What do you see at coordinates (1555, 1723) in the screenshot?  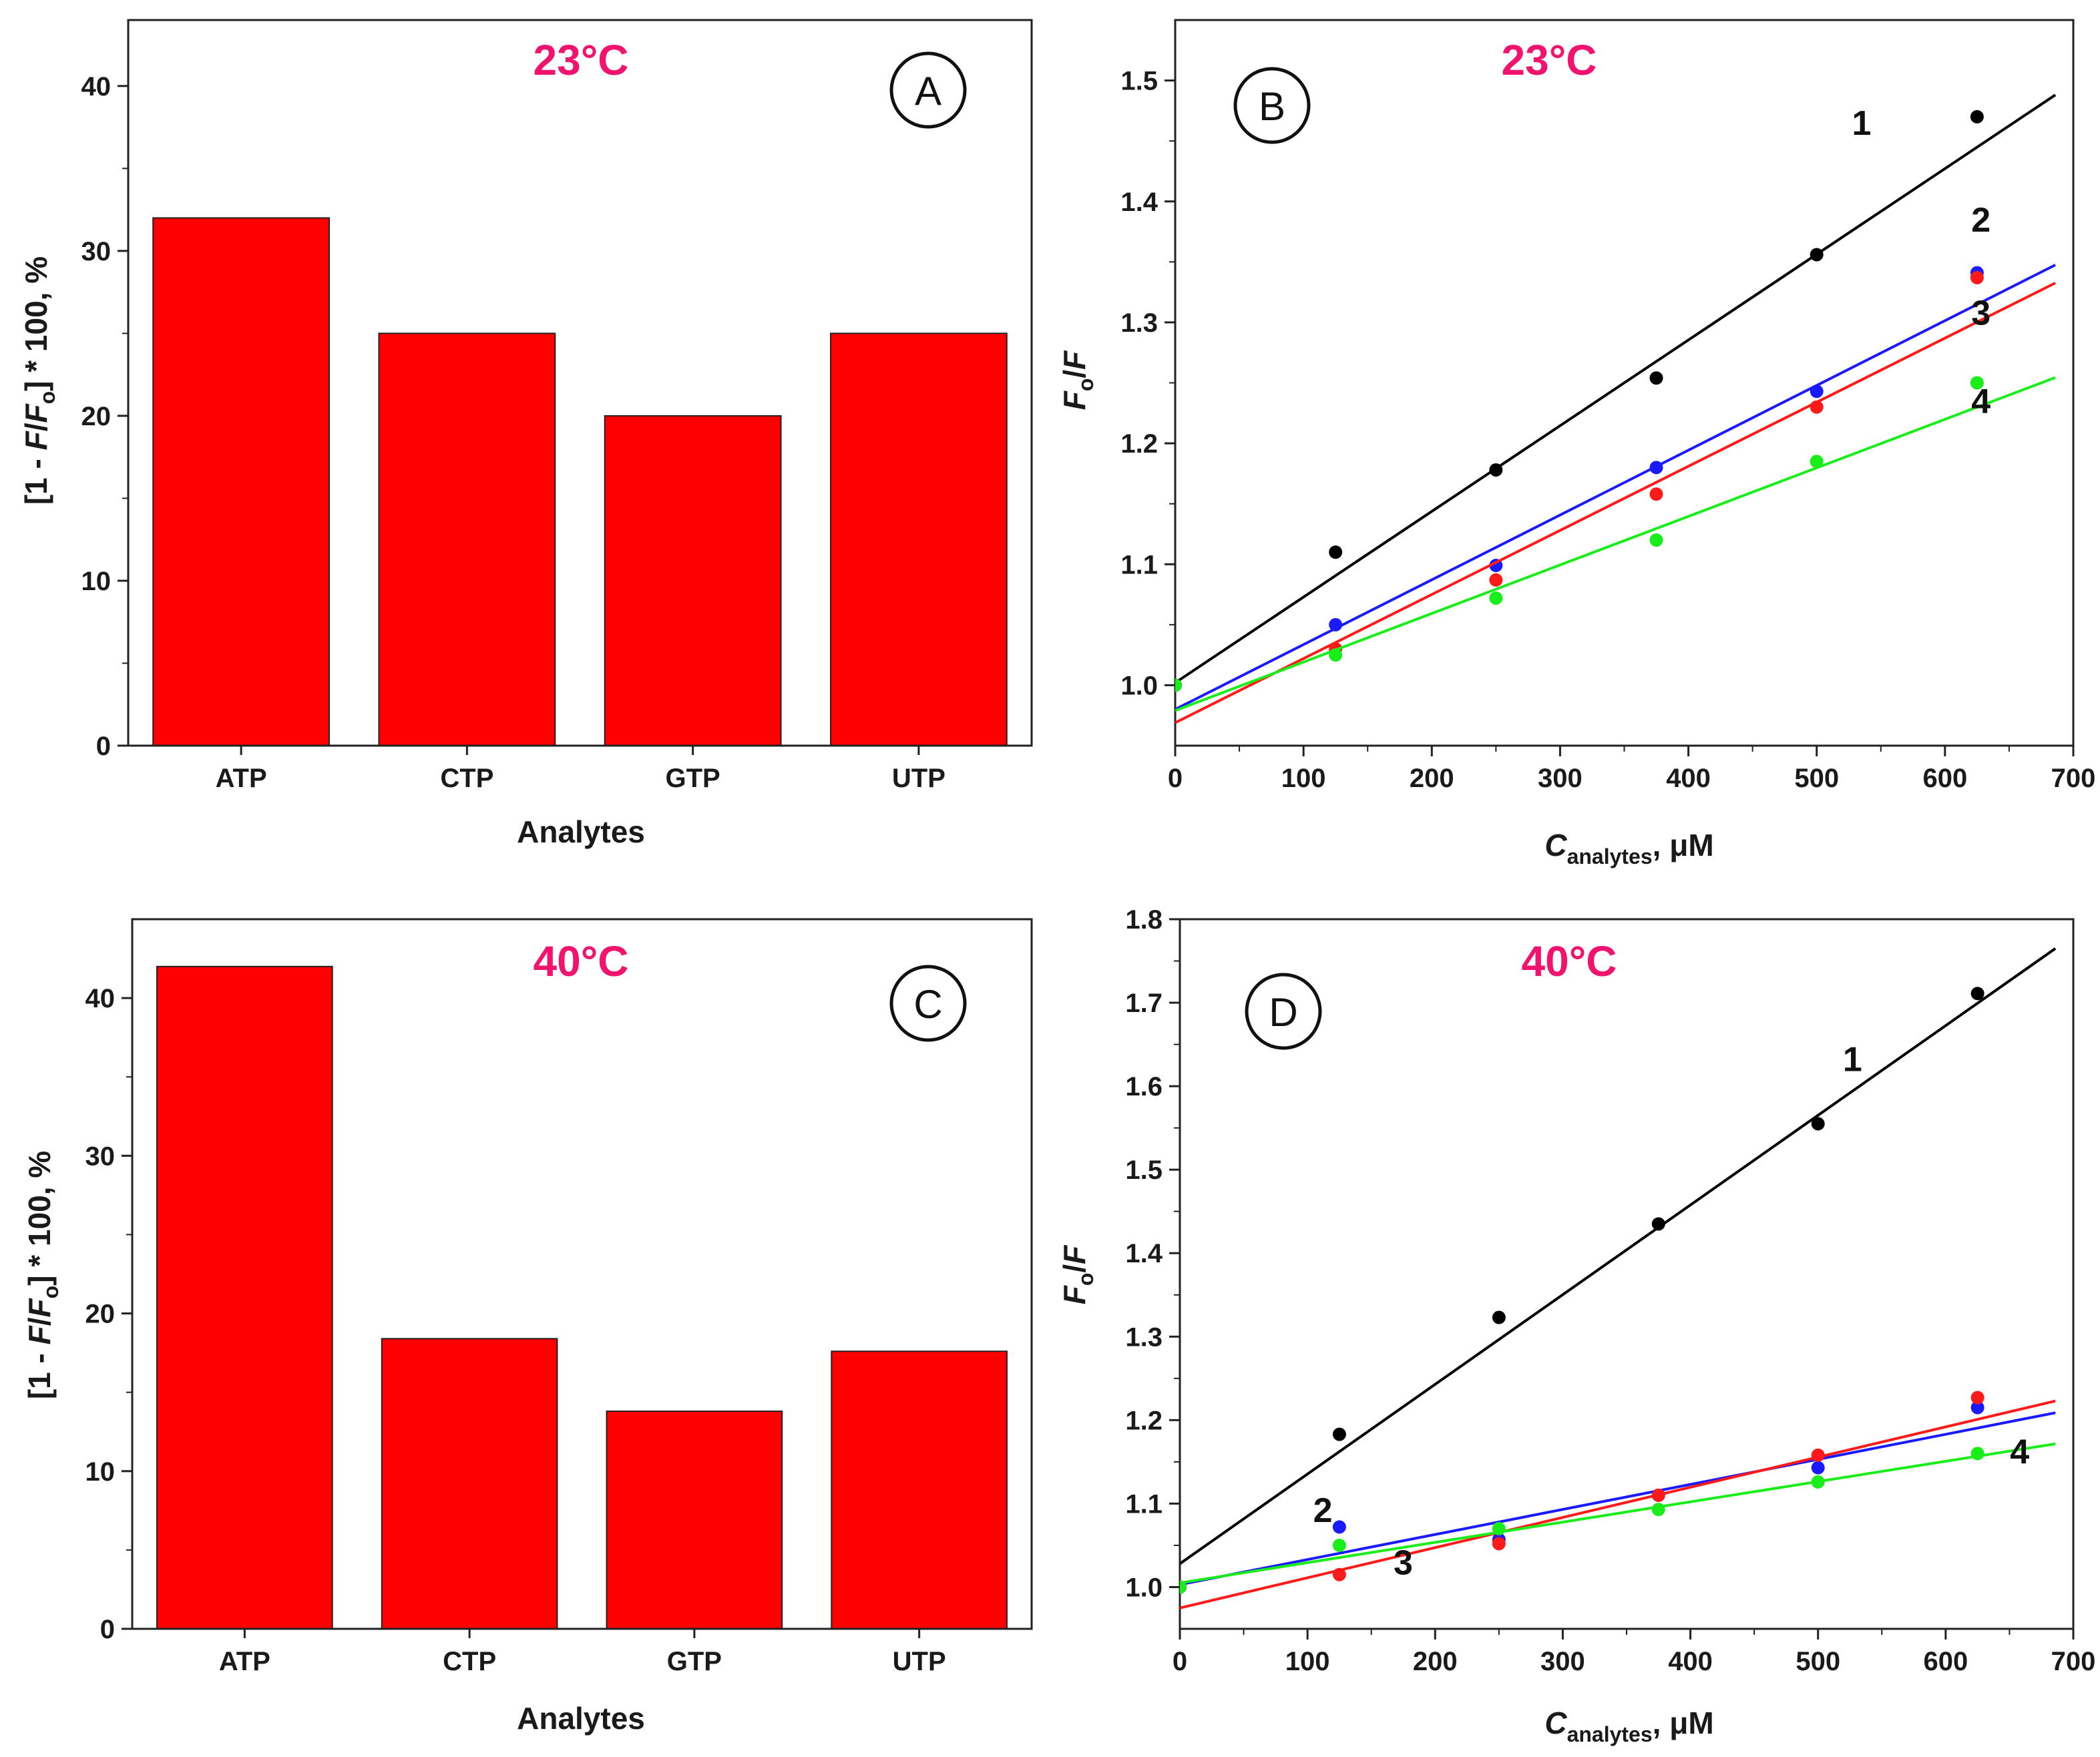 I see `x-label-part: C` at bounding box center [1555, 1723].